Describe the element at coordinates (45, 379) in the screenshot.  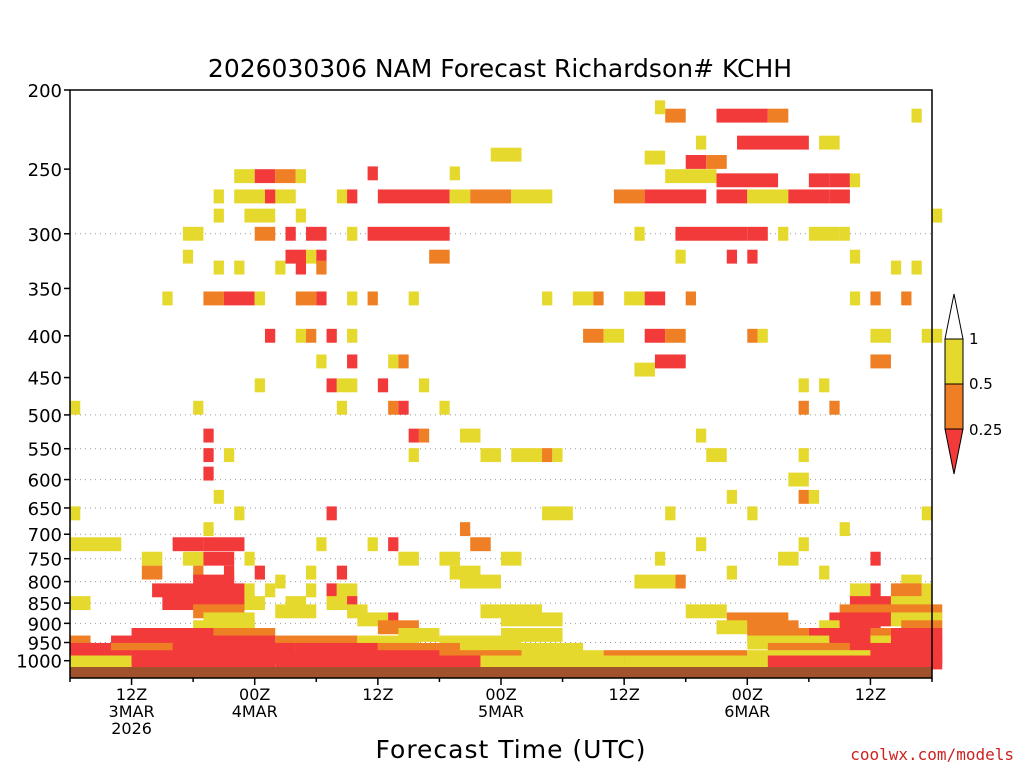
I see `y-tick-label: 450` at that location.